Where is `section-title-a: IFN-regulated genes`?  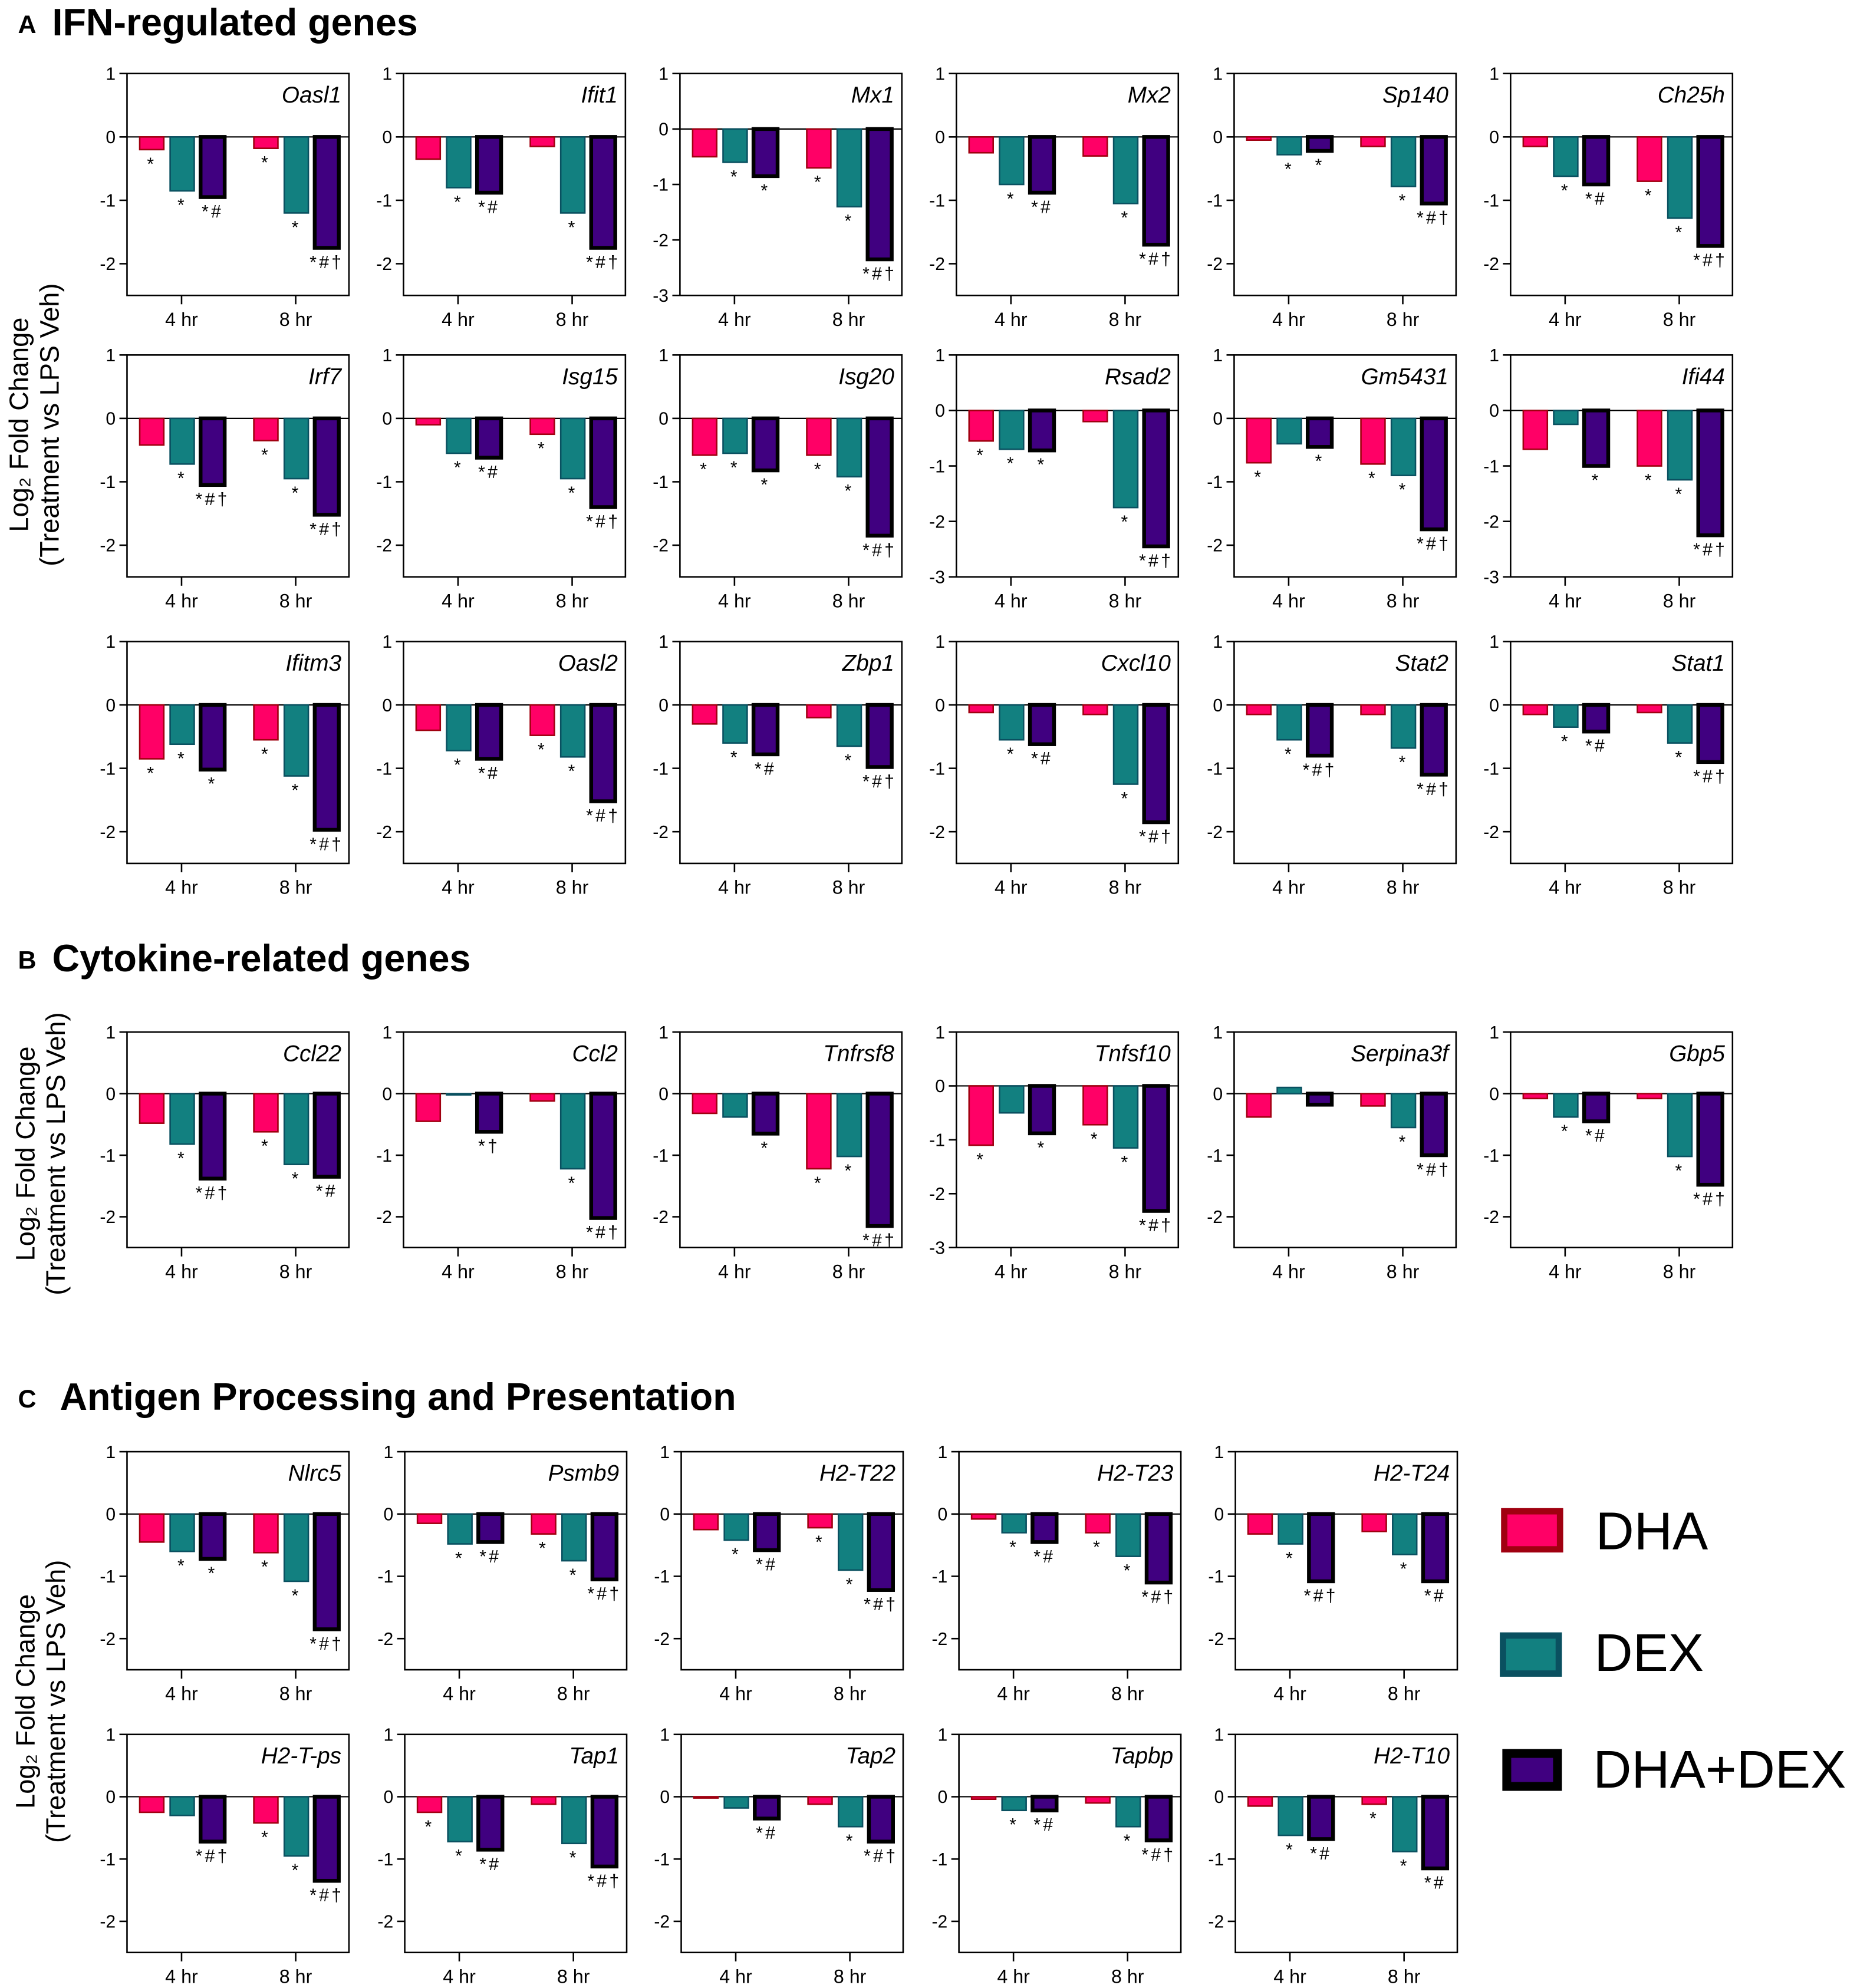 section-title-a: IFN-regulated genes is located at coordinates (235, 22).